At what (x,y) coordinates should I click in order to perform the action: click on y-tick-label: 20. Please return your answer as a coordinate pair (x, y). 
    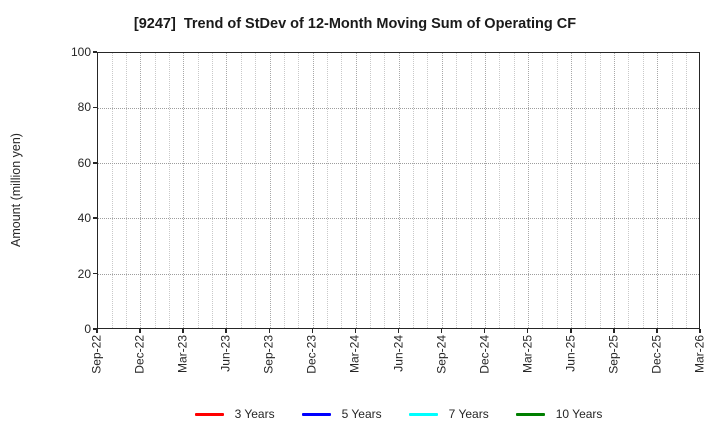
    Looking at the image, I should click on (84, 273).